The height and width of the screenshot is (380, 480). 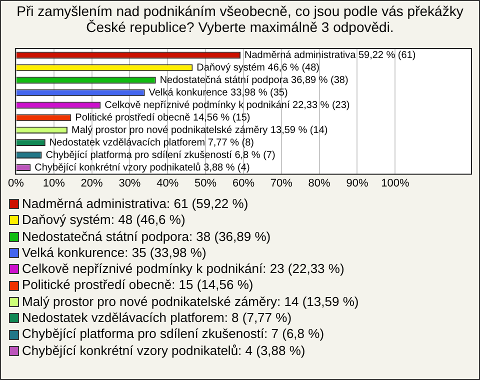 I want to click on legend-label: Nadměrná administrativa: 61 (59,22 %), so click(x=135, y=204).